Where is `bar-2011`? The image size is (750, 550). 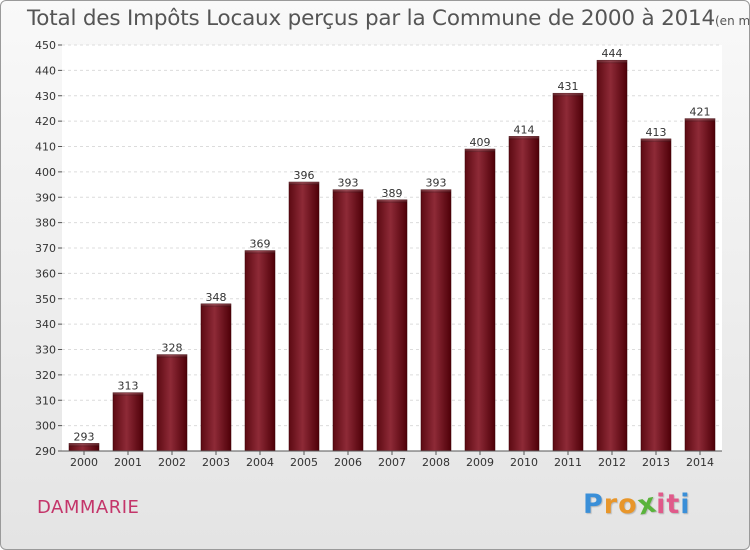 bar-2011 is located at coordinates (568, 272).